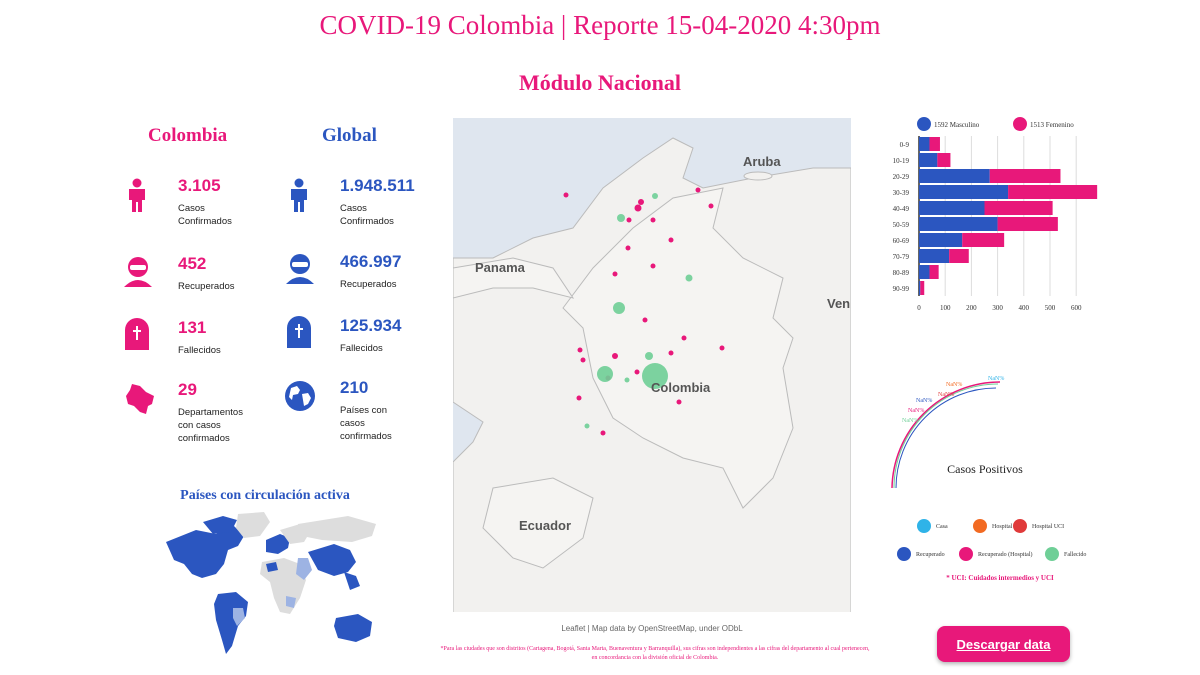  Describe the element at coordinates (199, 337) in the screenshot. I see `colombia-deaths: 131 Fallecidos` at that location.